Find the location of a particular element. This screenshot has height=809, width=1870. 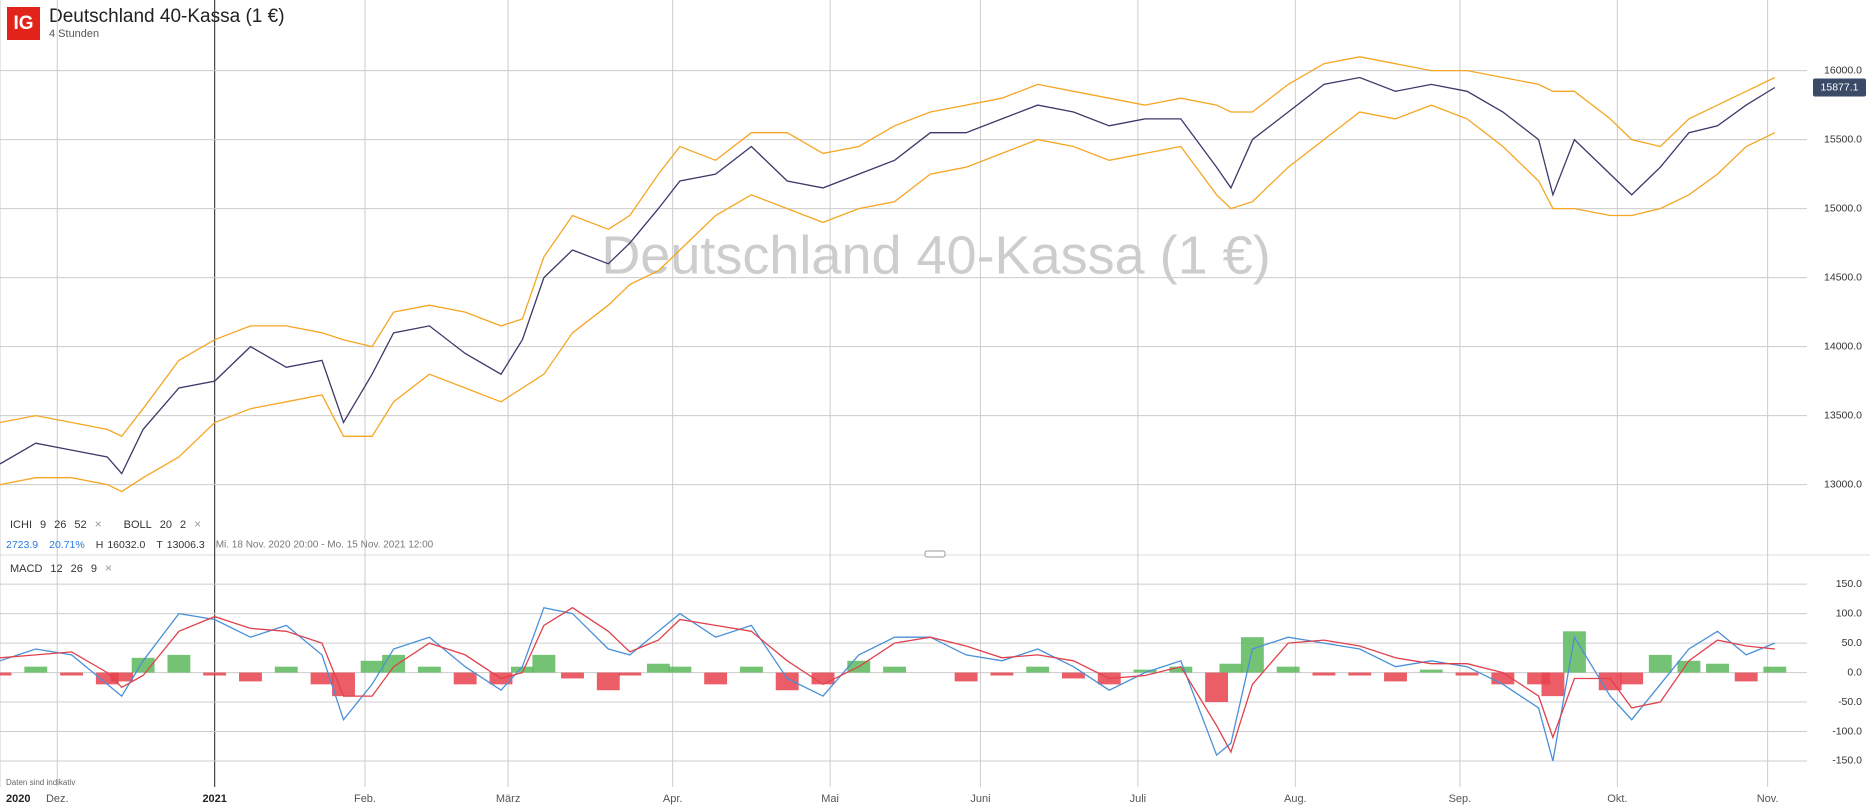

x-tick-label: Feb. is located at coordinates (365, 799).